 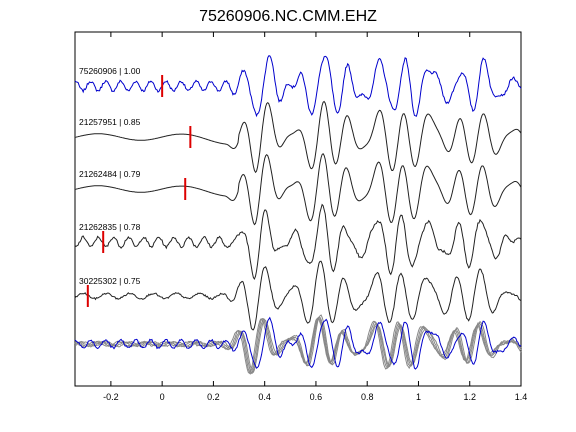 What do you see at coordinates (110, 227) in the screenshot?
I see `trace-3-label: 21262835 | 0.78` at bounding box center [110, 227].